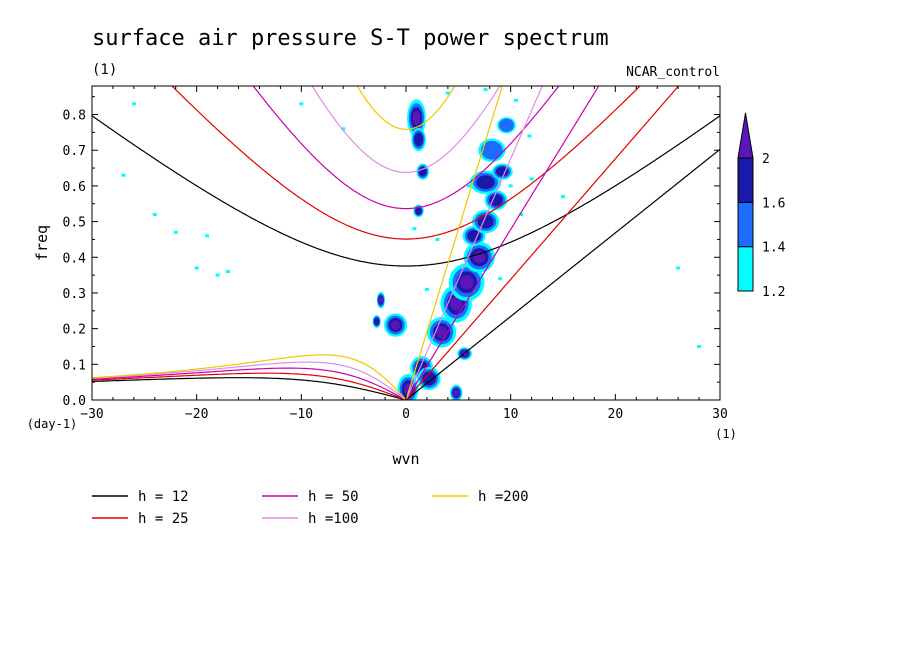  I want to click on curve-kelvin-h50, so click(502, 243).